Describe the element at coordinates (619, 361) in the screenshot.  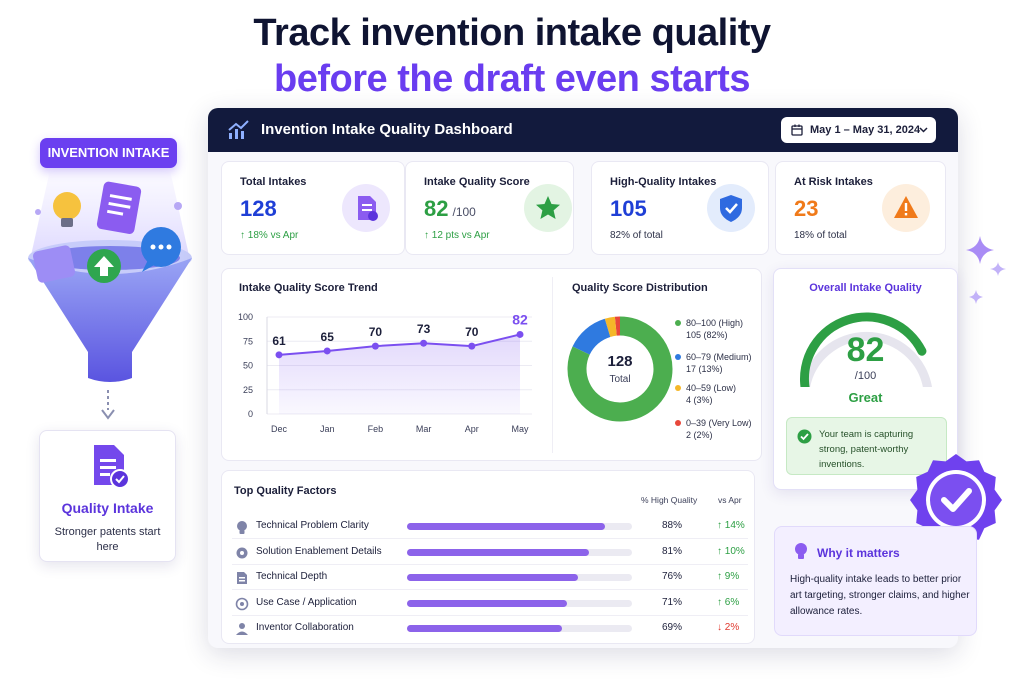
I see `donut-center-value: 128` at that location.